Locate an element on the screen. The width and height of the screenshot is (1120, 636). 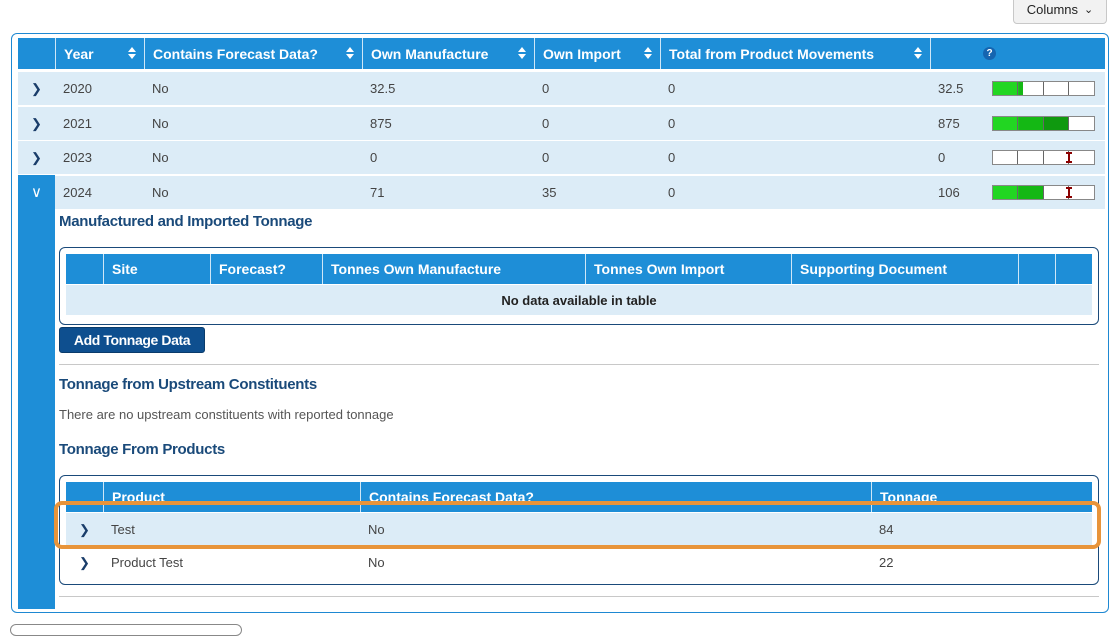
collapse-row-button: ∨ is located at coordinates (36, 192).